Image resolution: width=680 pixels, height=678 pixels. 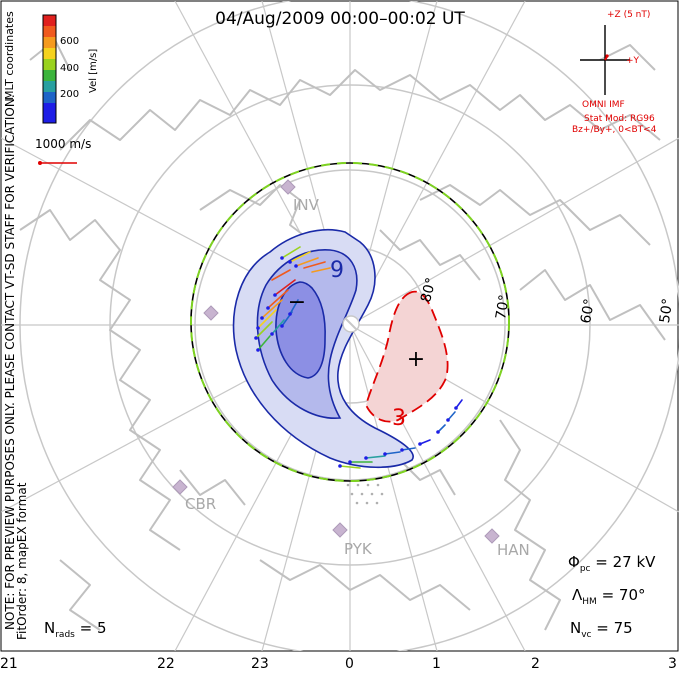 I want to click on mlt-label-1: 1, so click(x=436, y=664).